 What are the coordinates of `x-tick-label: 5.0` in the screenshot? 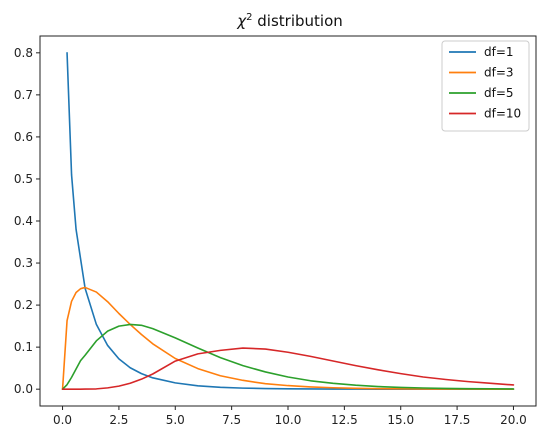 It's located at (175, 420).